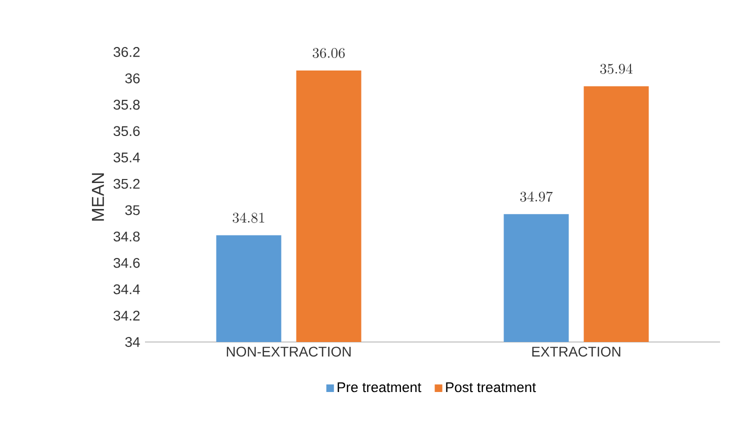 The image size is (731, 421). What do you see at coordinates (127, 157) in the screenshot?
I see `y-tick-label: 35.4` at bounding box center [127, 157].